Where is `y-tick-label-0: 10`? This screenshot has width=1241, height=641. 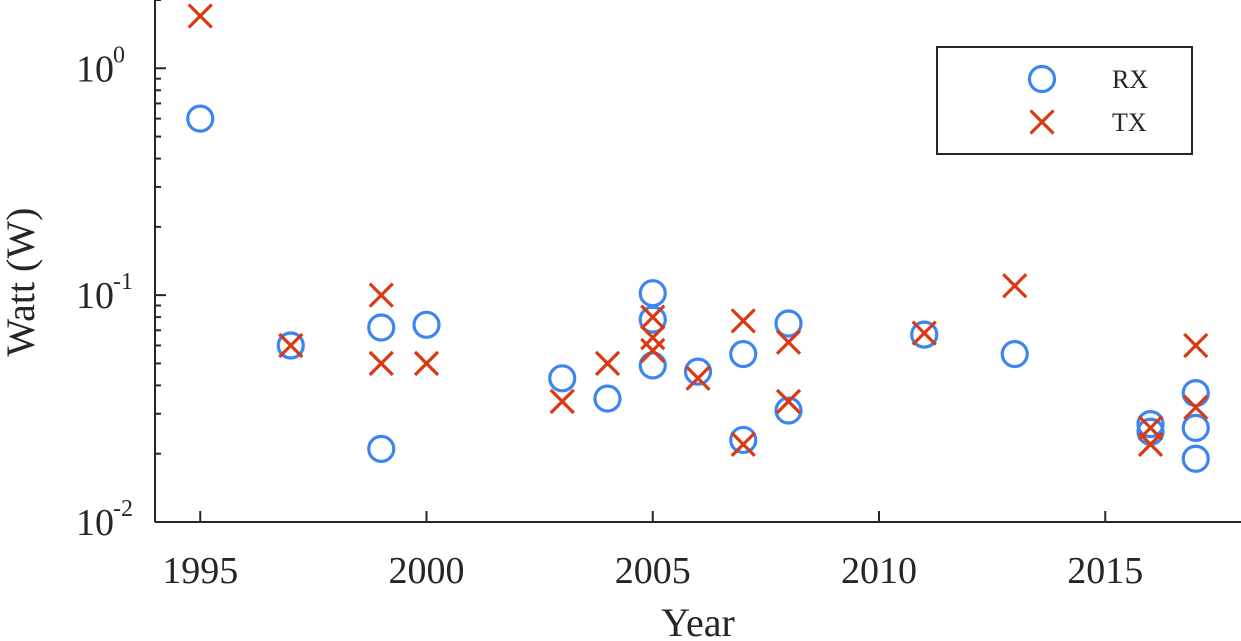 y-tick-label-0: 10 is located at coordinates (95, 69).